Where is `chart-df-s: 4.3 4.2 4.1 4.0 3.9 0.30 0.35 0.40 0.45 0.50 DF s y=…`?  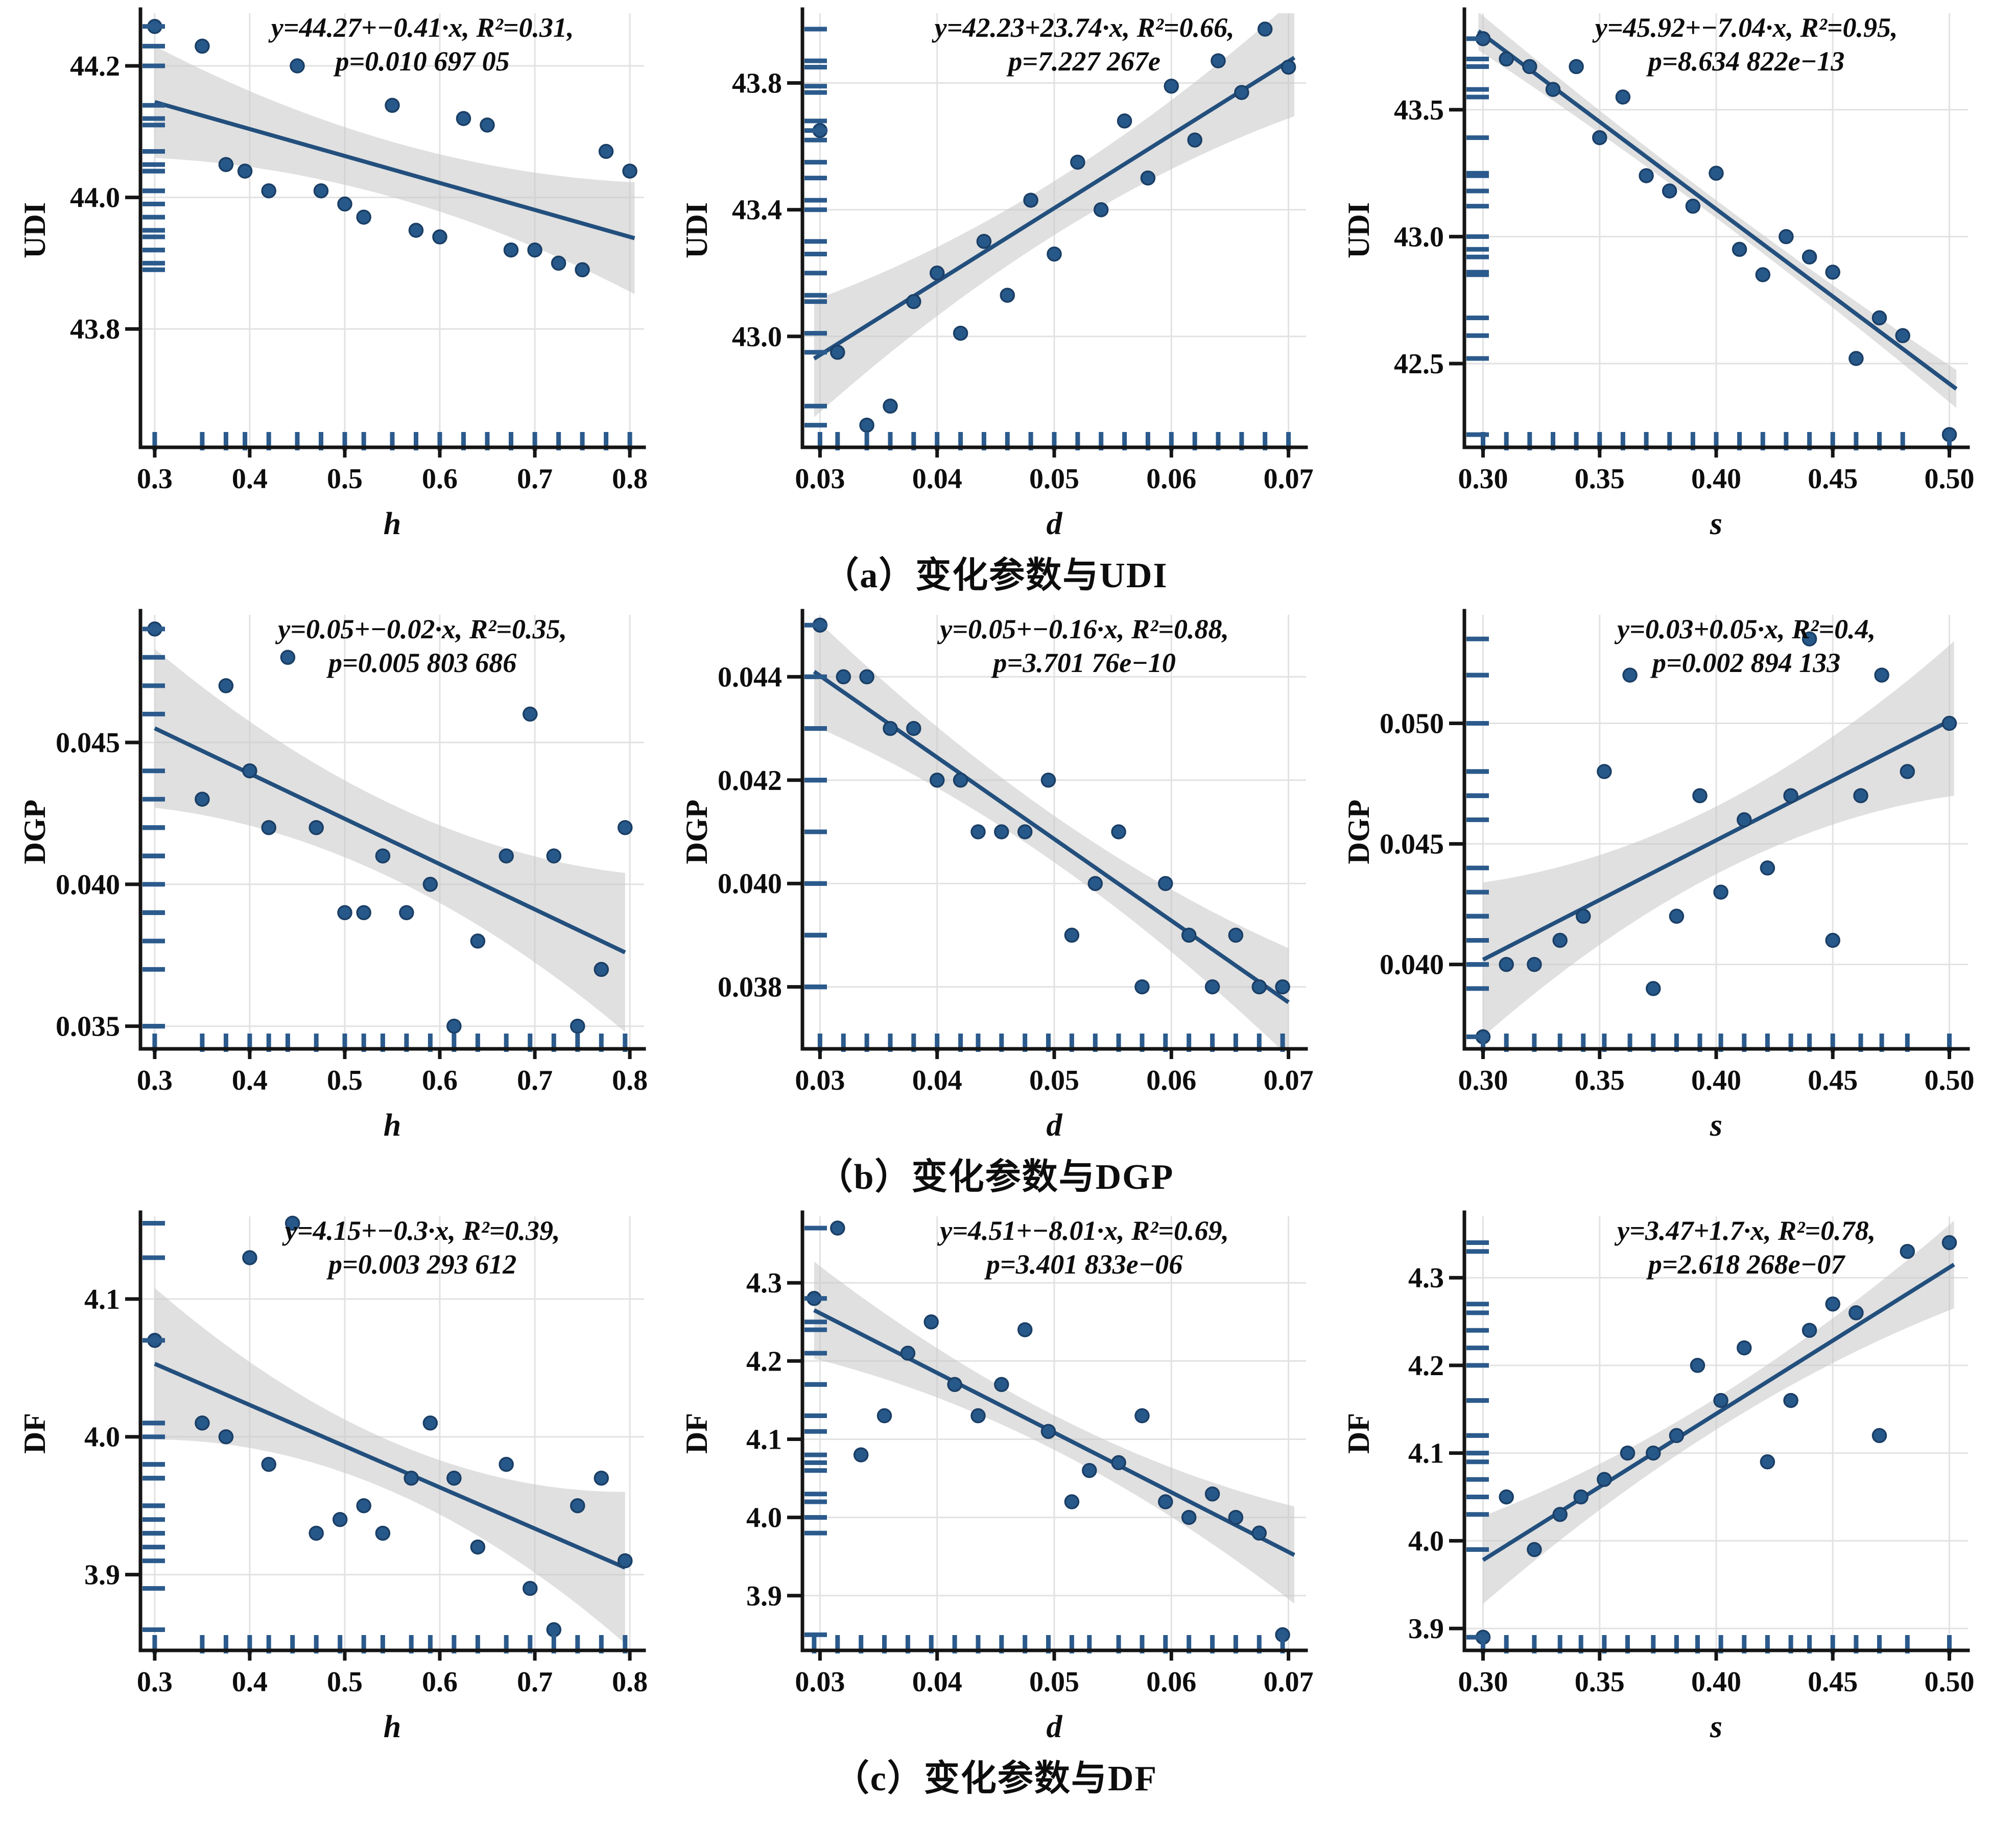
chart-df-s: 4.3 4.2 4.1 4.0 3.9 0.30 0.35 0.40 0.45 0.50 DF s y=… is located at coordinates (1658, 1477).